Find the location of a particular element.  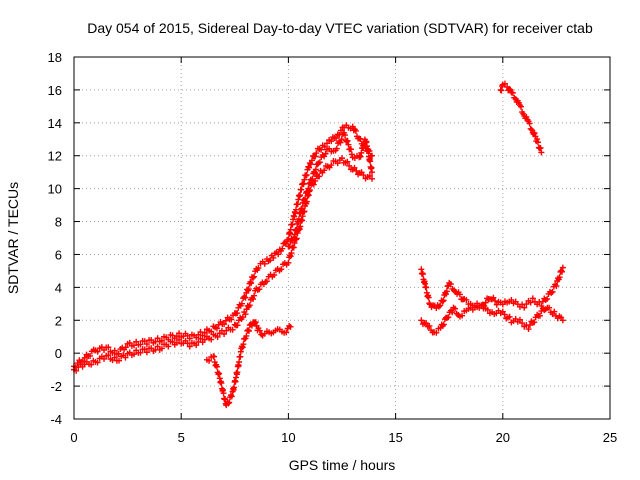

series-late-high is located at coordinates (521, 118).